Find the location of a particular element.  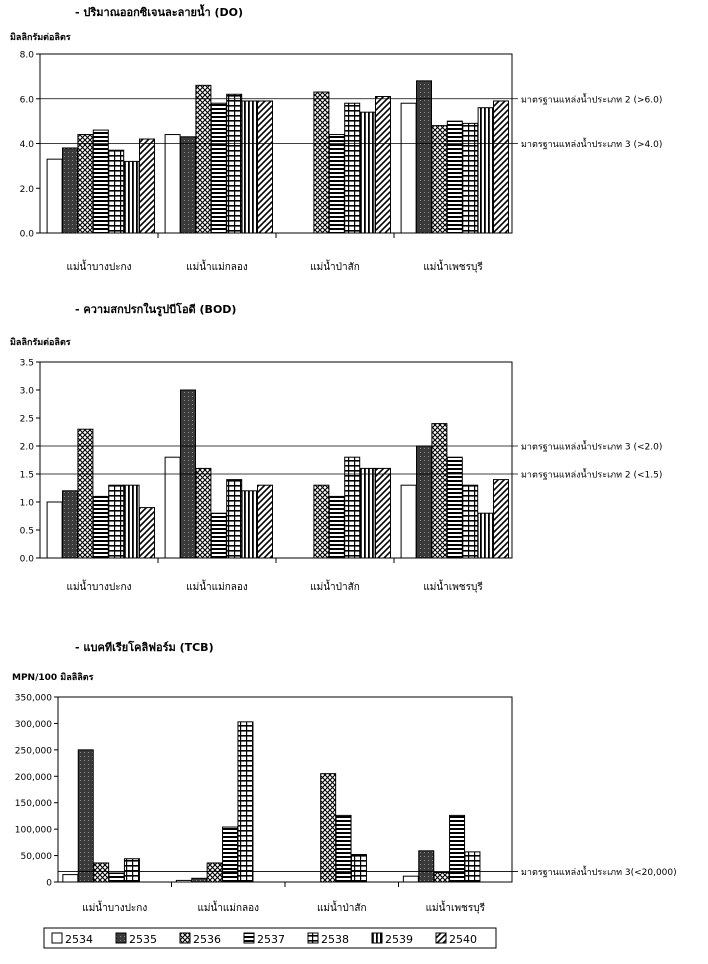

legend-label: 2539 is located at coordinates (399, 939).